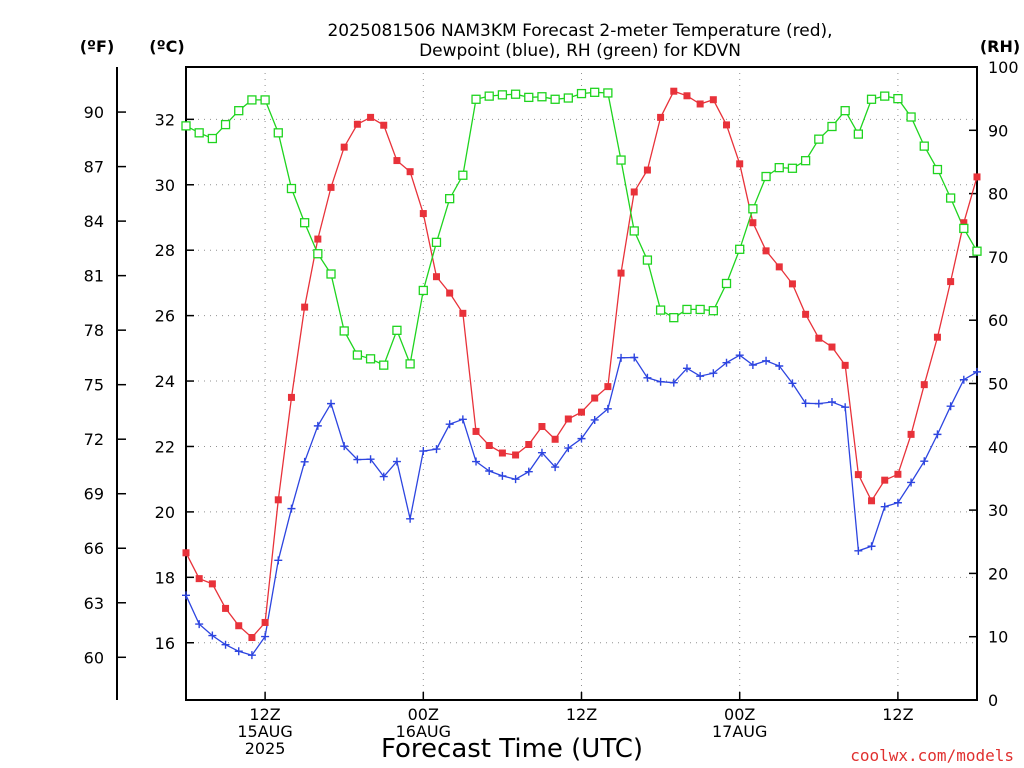  What do you see at coordinates (423, 714) in the screenshot?
I see `x-tick-label: 00Z` at bounding box center [423, 714].